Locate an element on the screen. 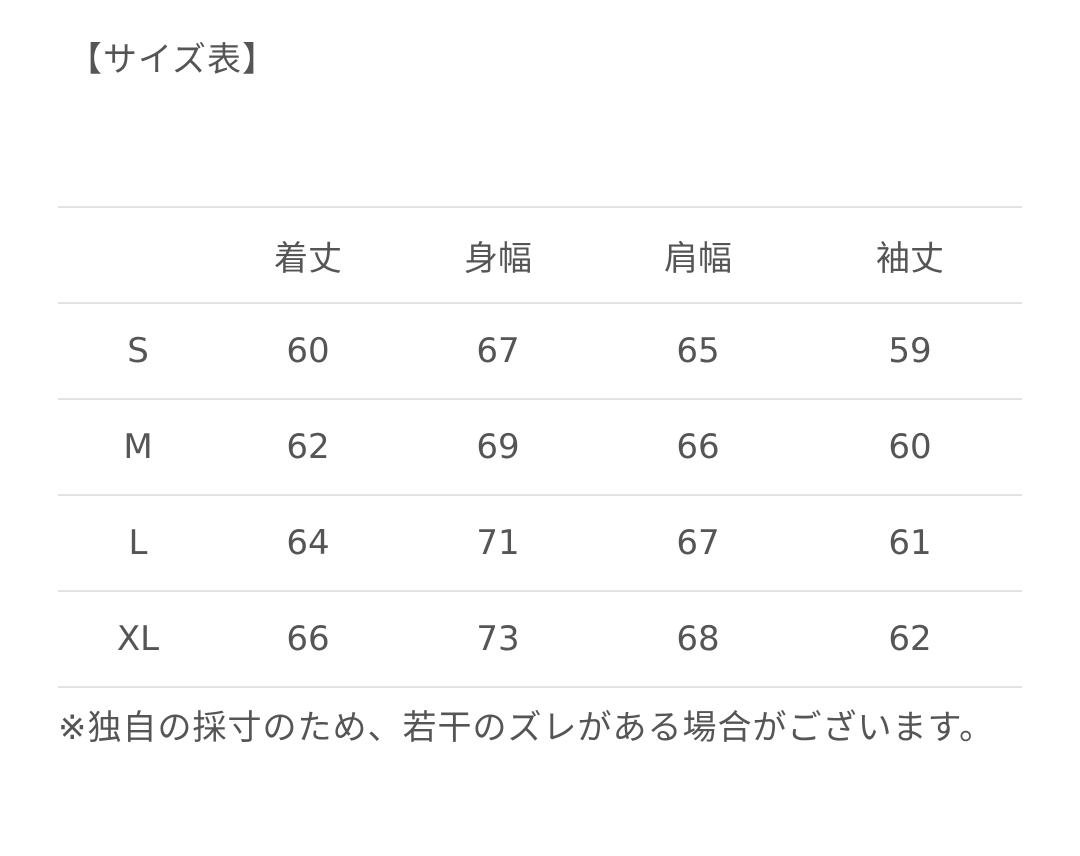 The image size is (1080, 856). table-cell: 59 is located at coordinates (910, 351).